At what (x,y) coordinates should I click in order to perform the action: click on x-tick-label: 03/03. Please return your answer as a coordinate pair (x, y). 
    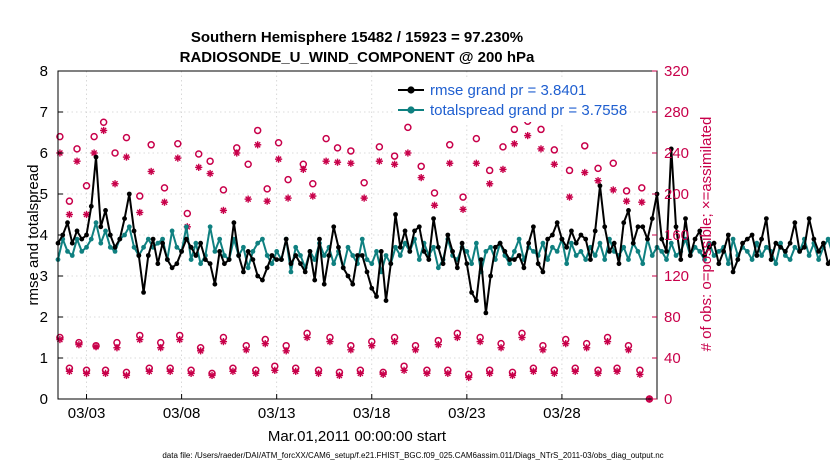
    Looking at the image, I should click on (87, 413).